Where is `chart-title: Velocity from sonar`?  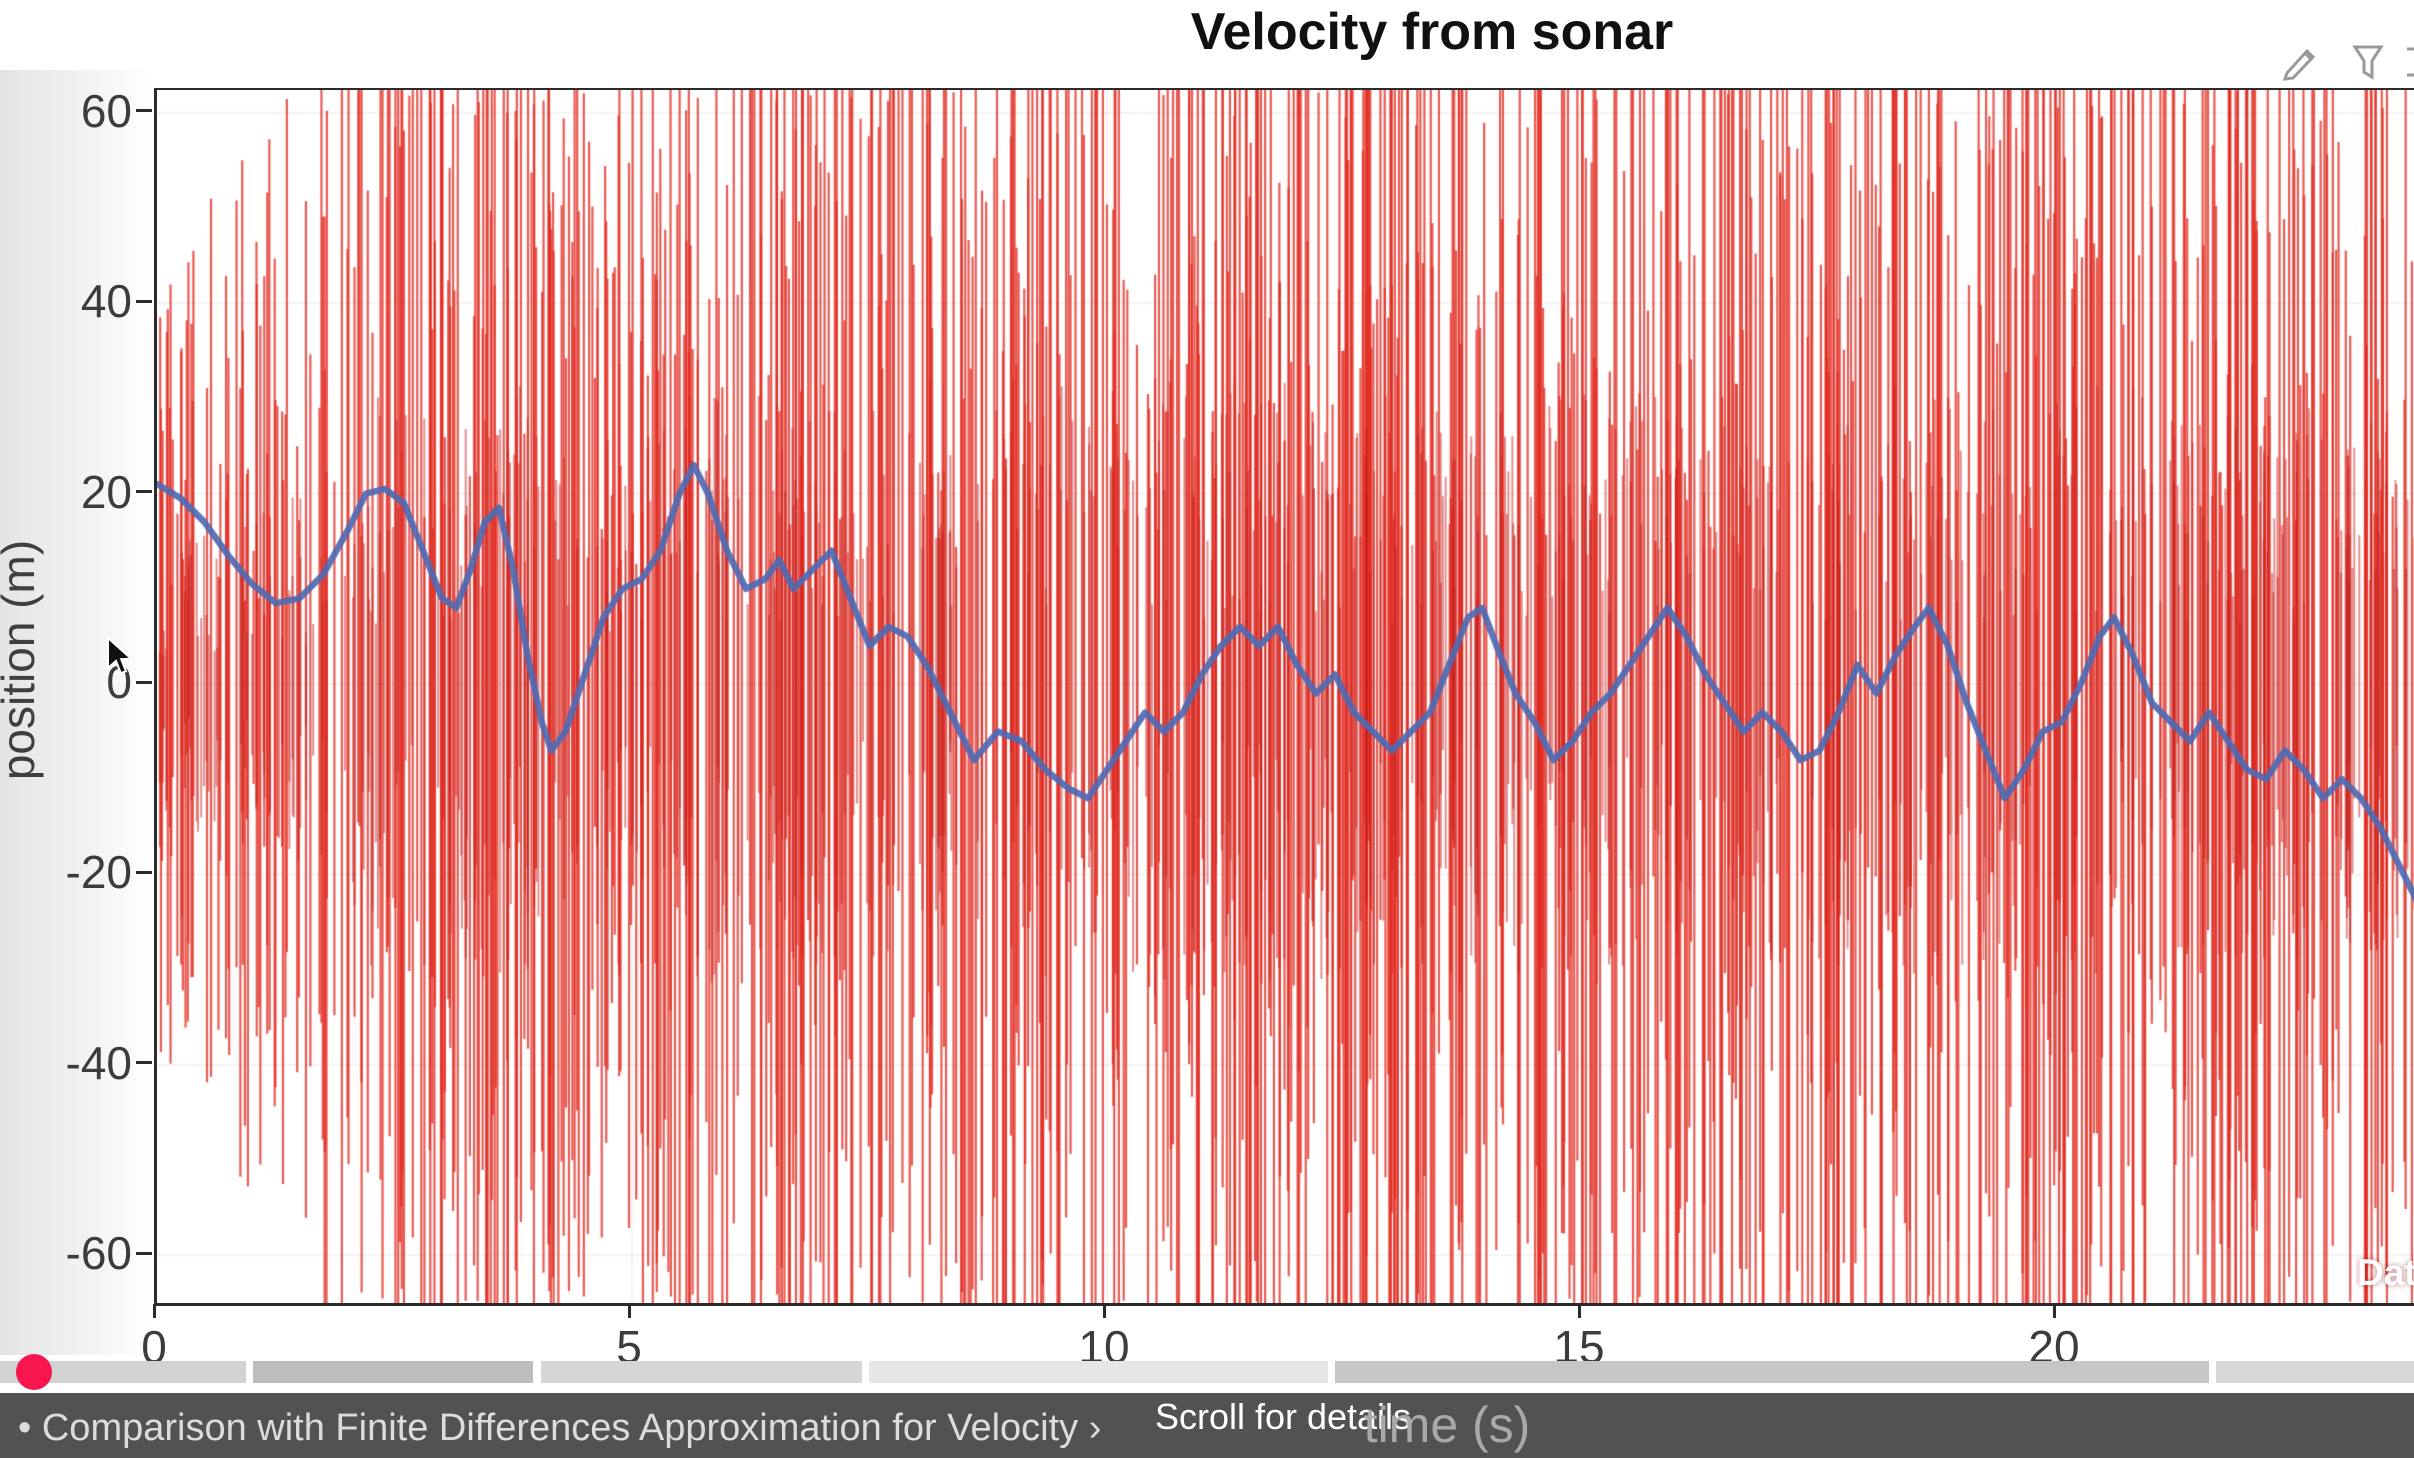
chart-title: Velocity from sonar is located at coordinates (1432, 32).